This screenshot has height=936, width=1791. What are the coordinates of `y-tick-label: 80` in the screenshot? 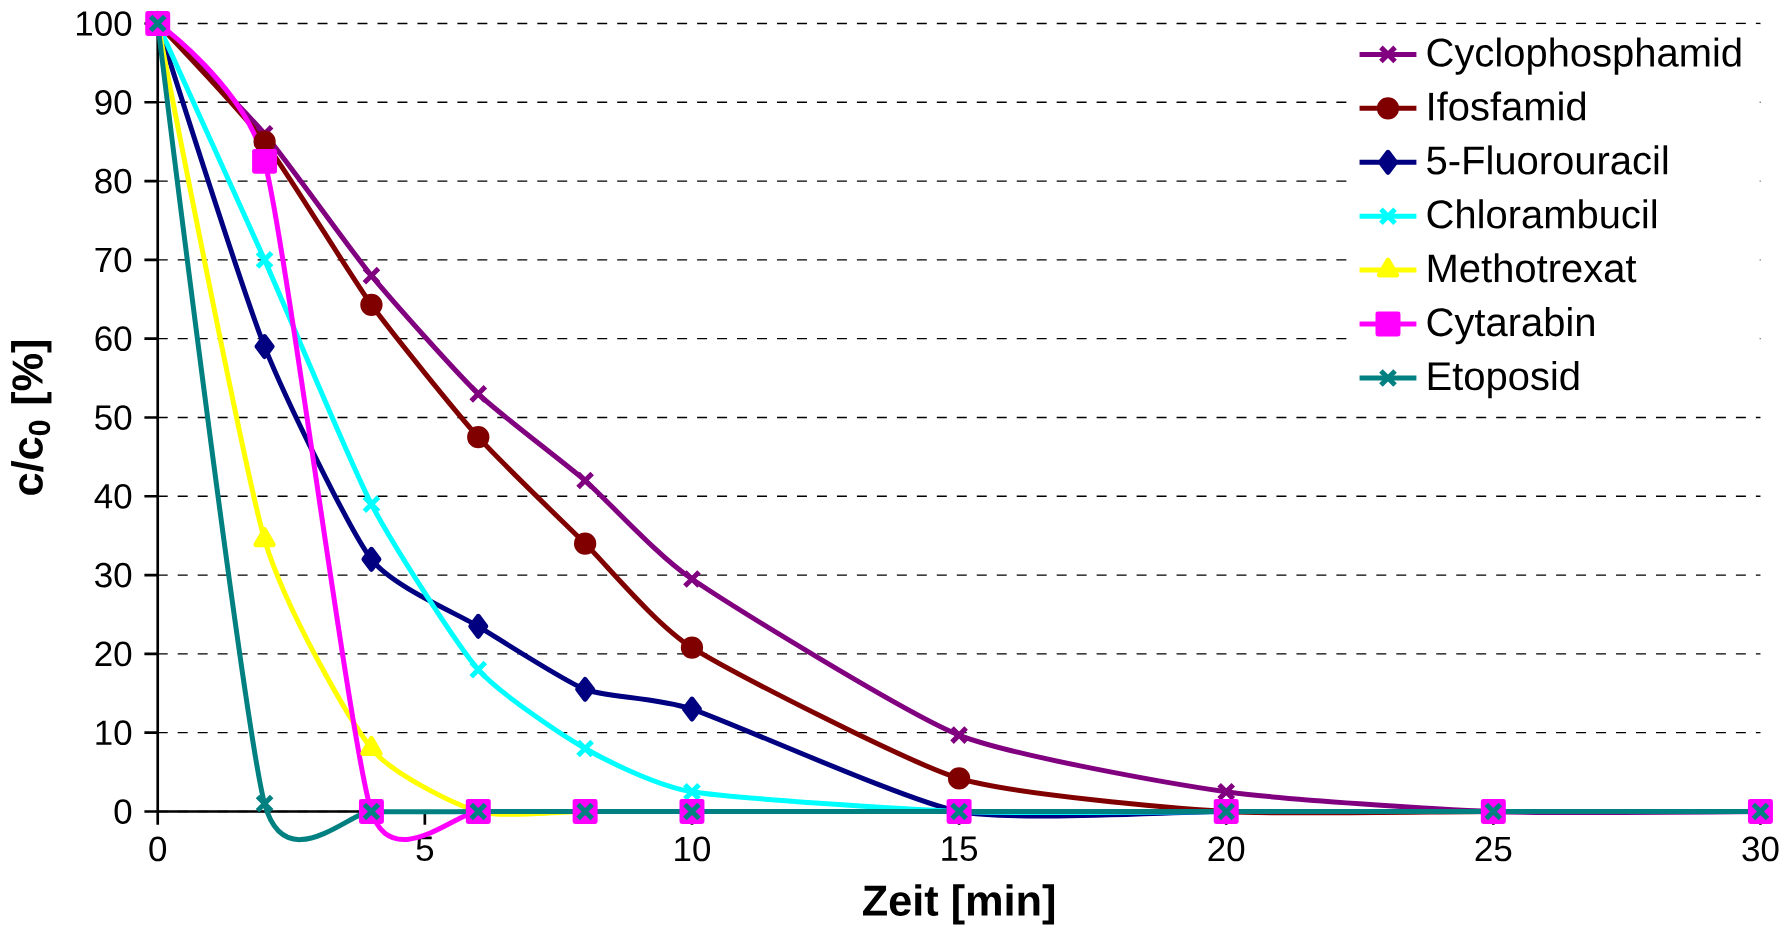 It's located at (113, 181).